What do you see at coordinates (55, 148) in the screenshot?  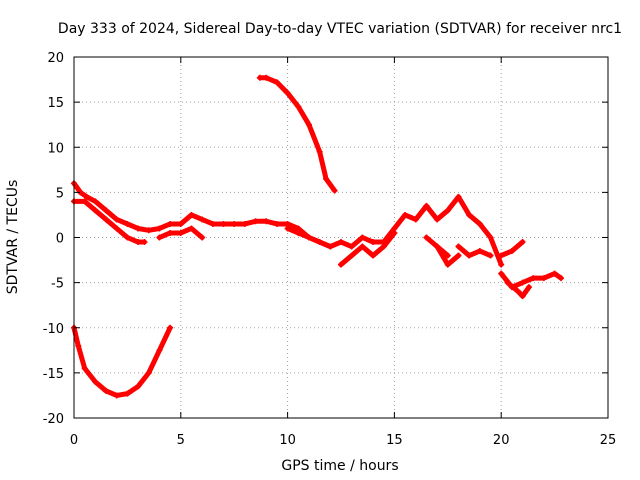 I see `y-tick-label: 10` at bounding box center [55, 148].